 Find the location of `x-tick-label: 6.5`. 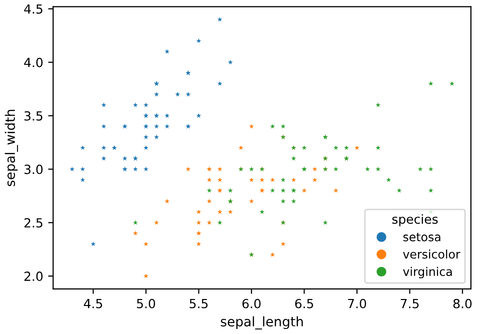

x-tick-label: 6.5 is located at coordinates (304, 303).